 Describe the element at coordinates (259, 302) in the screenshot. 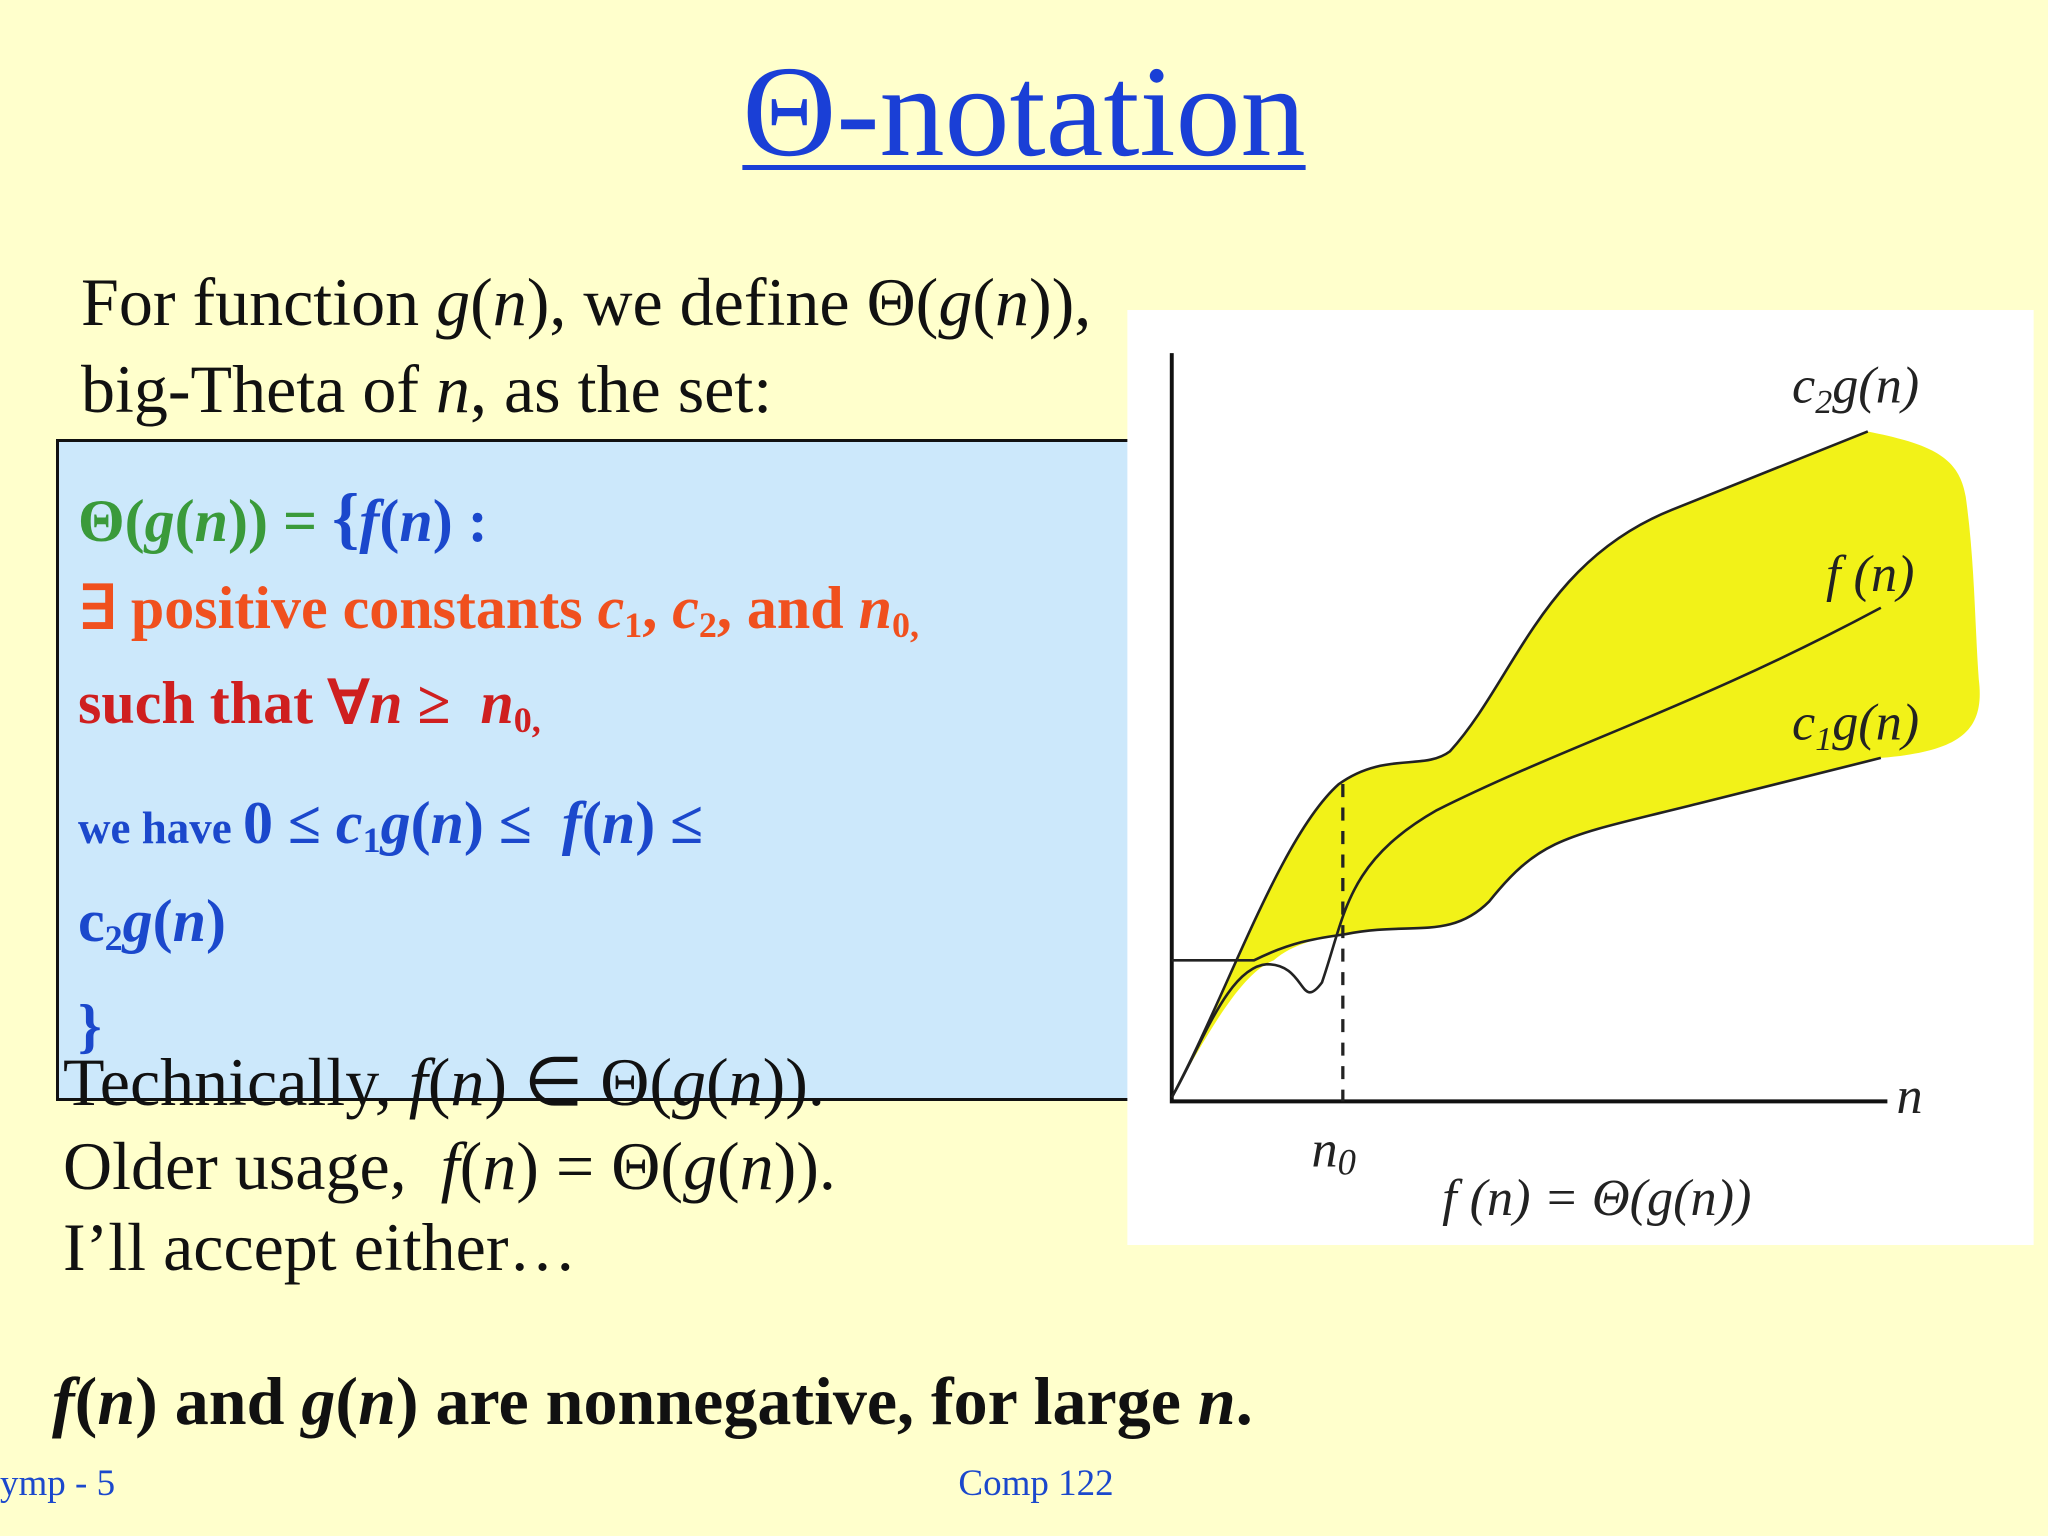

I see `text-fragment: For function` at that location.